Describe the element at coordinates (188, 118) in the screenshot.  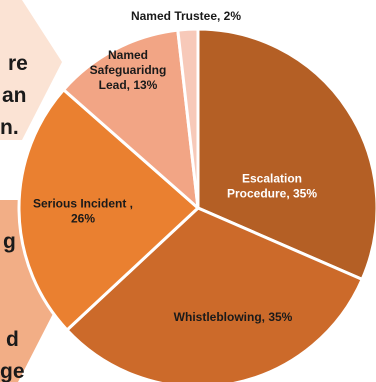
I see `pie-slice-named-trustee` at that location.